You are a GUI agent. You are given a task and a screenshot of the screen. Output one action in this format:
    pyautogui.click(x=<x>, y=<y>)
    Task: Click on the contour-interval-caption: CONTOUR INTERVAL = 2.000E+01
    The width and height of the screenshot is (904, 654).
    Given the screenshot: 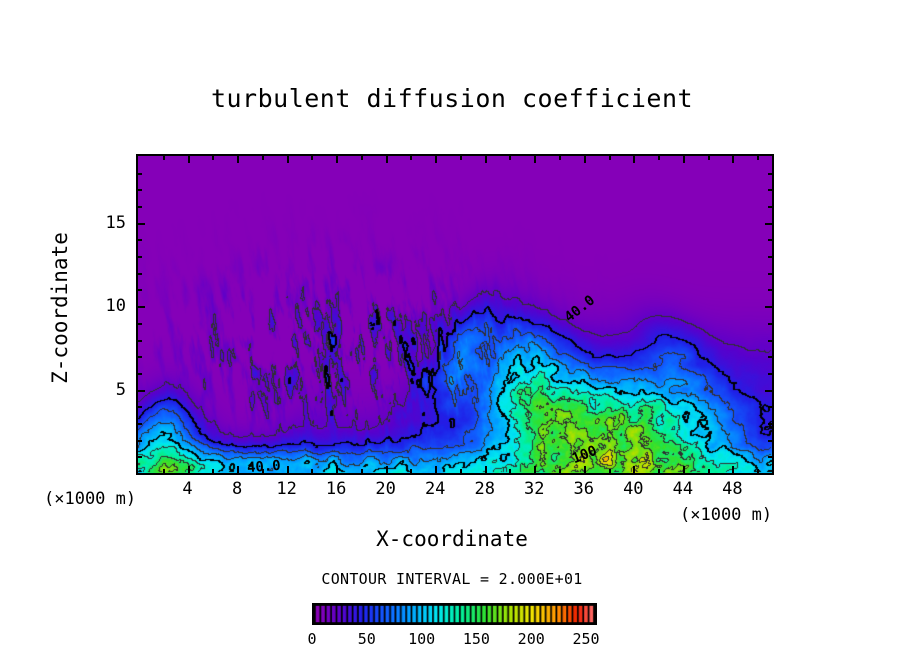 What is the action you would take?
    pyautogui.click(x=452, y=579)
    